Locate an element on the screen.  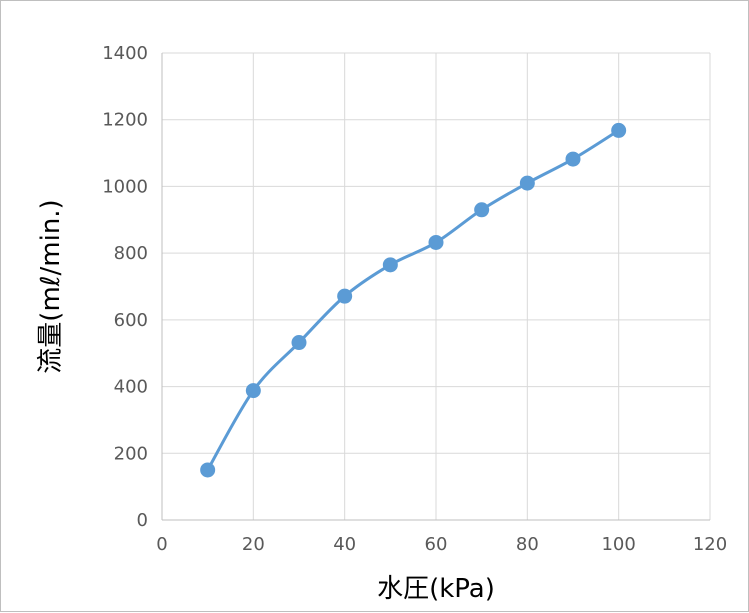
y-tick-label: 1000 is located at coordinates (125, 186).